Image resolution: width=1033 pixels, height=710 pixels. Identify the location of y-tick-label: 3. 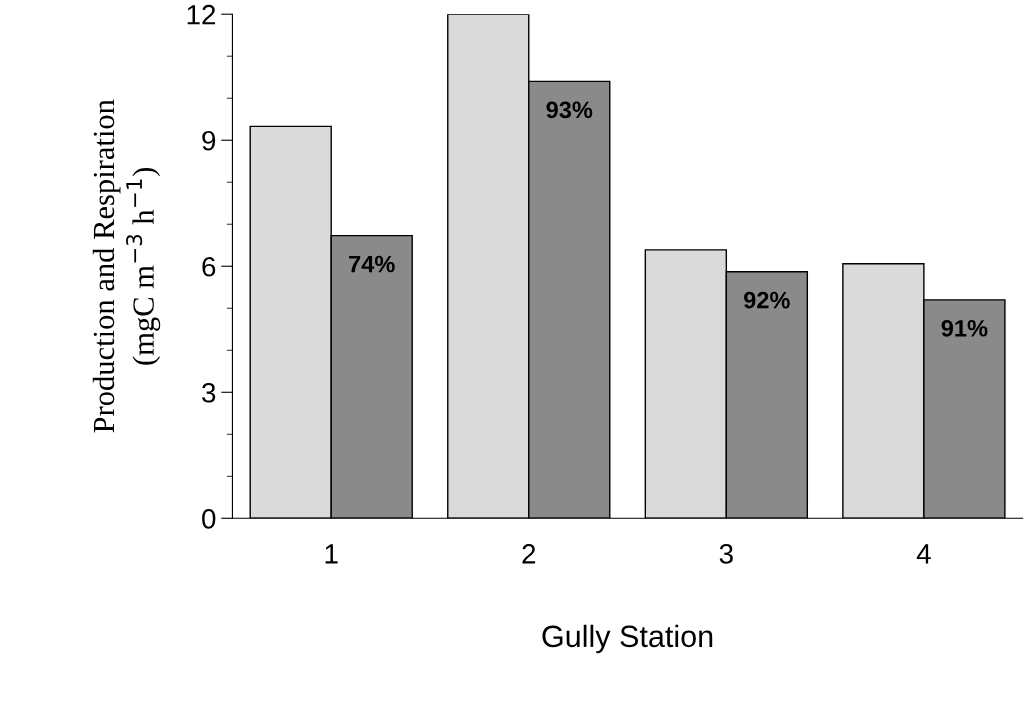
(209, 392).